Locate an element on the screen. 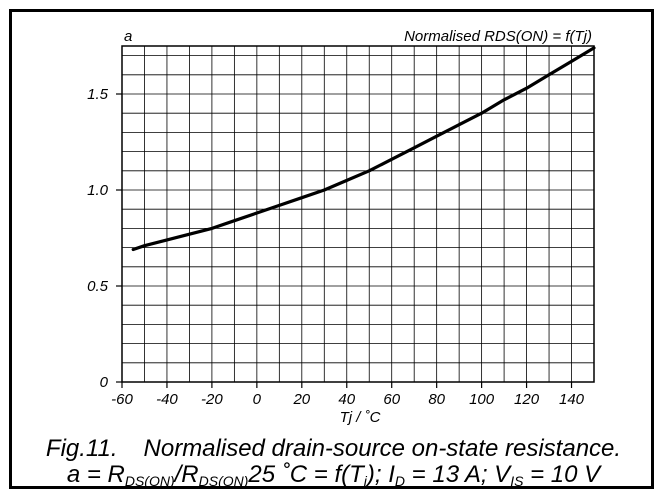 The width and height of the screenshot is (667, 500). caption-subscript: D is located at coordinates (400, 481).